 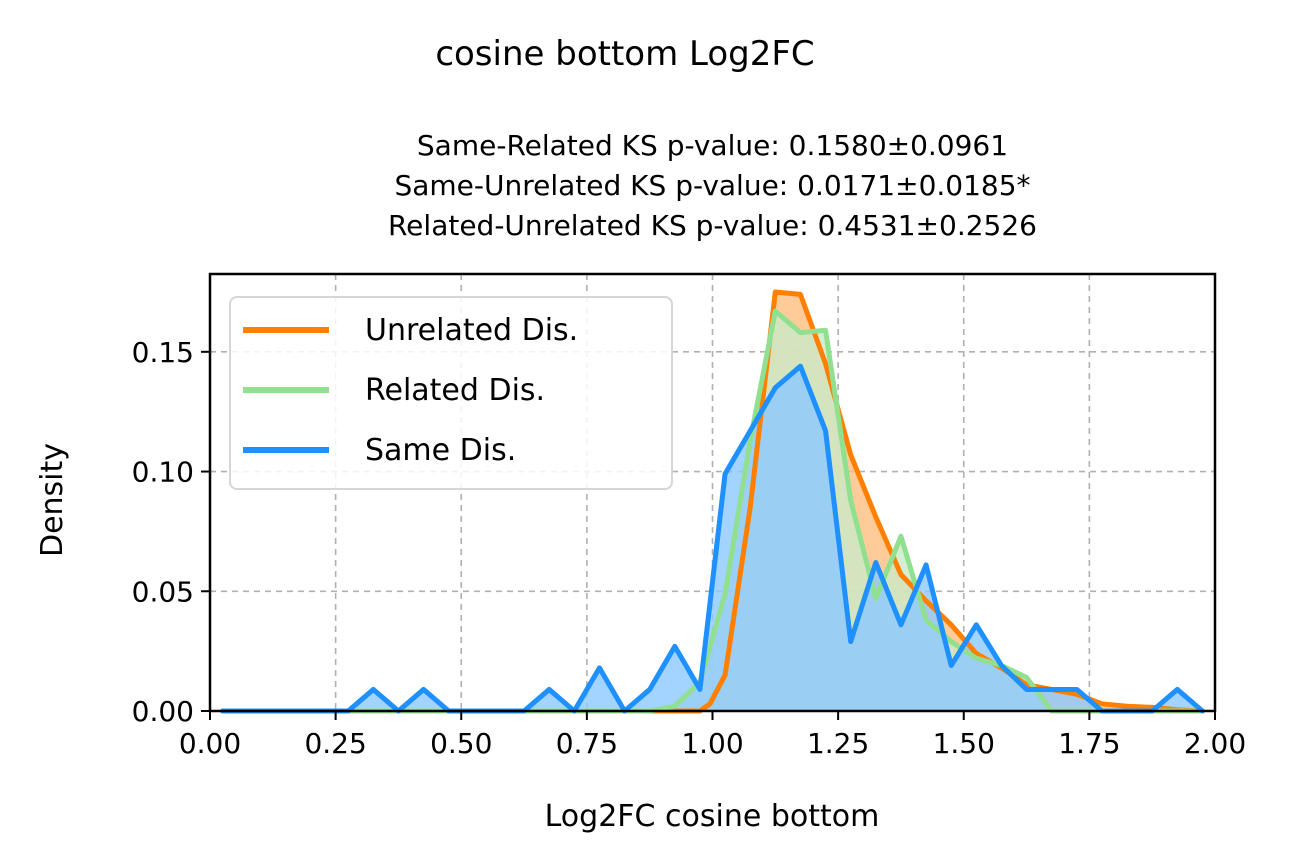 What do you see at coordinates (441, 450) in the screenshot?
I see `legend-label-same: Same Dis.` at bounding box center [441, 450].